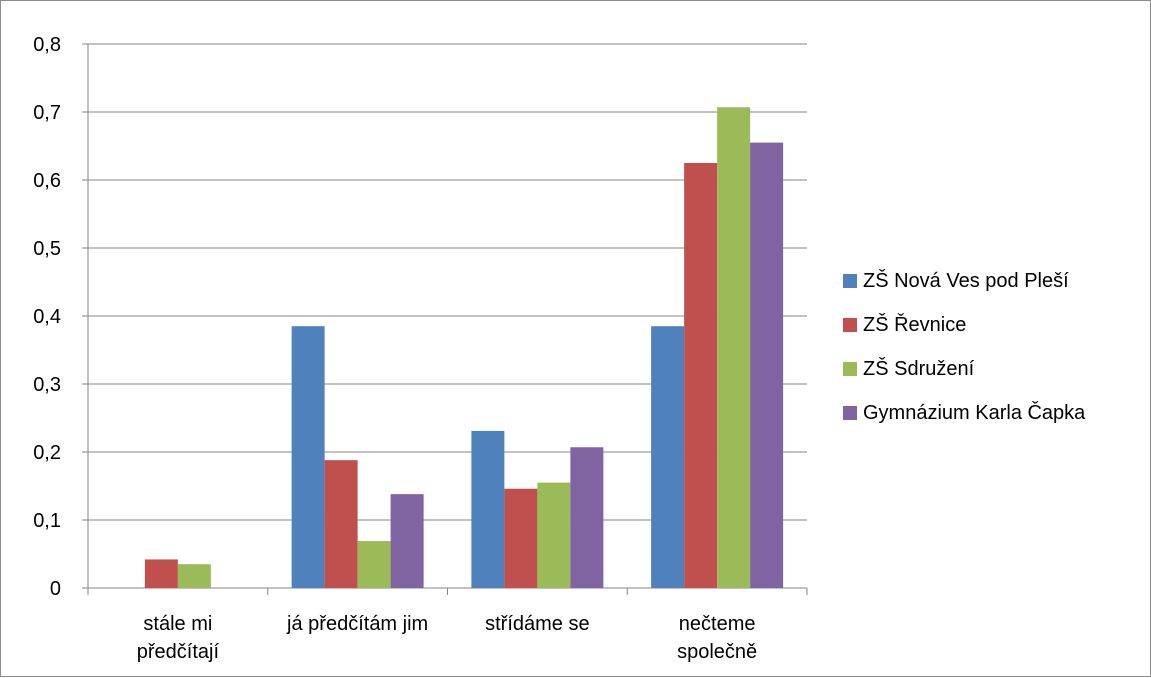 The width and height of the screenshot is (1151, 678). What do you see at coordinates (47, 453) in the screenshot?
I see `y-tick-label: 0,2` at bounding box center [47, 453].